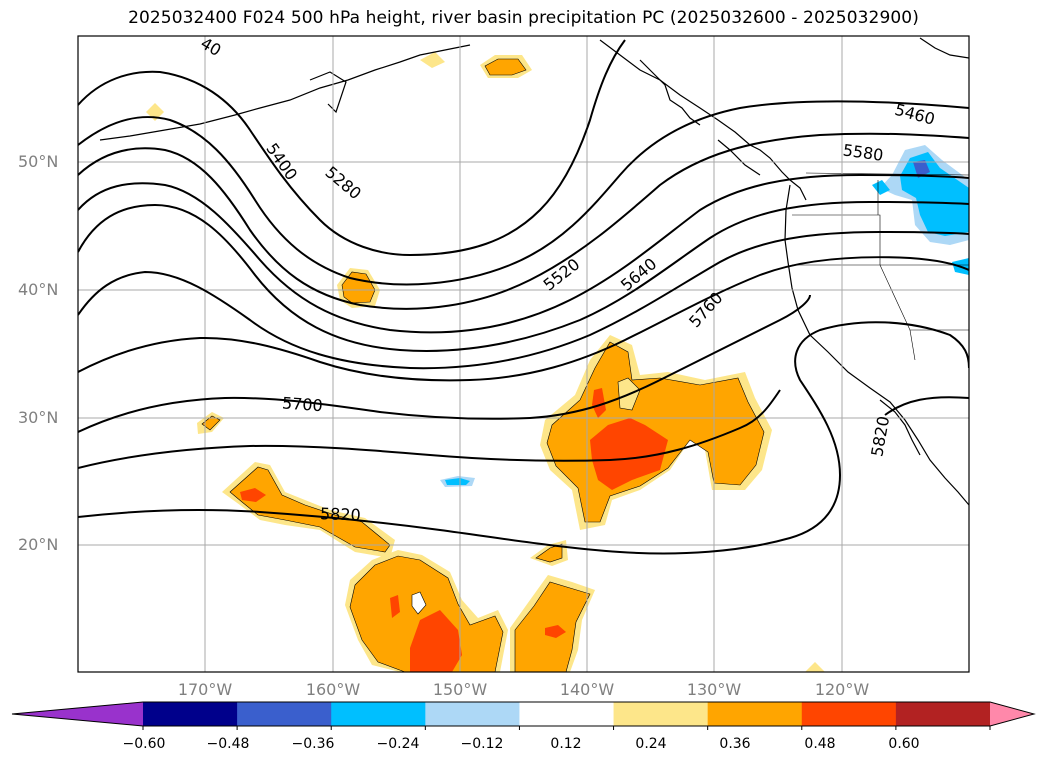  What do you see at coordinates (340, 514) in the screenshot?
I see `contour-label: 5820` at bounding box center [340, 514].